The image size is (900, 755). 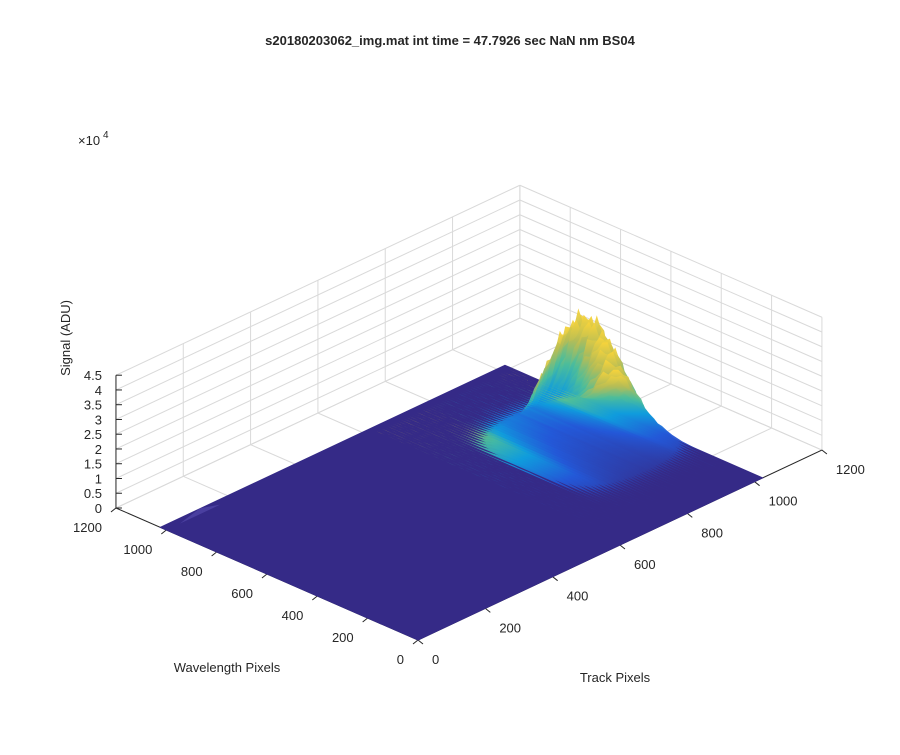 What do you see at coordinates (200, 514) in the screenshot?
I see `surface-secondary-bump` at bounding box center [200, 514].